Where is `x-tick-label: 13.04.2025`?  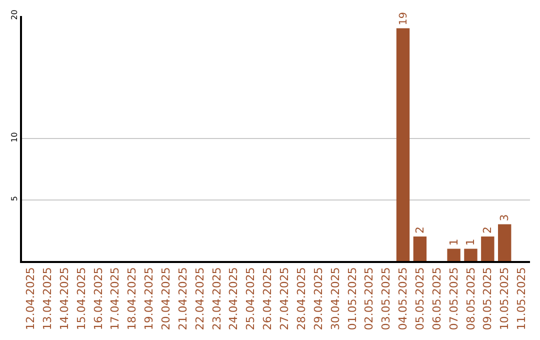
x-tick-label: 13.04.2025 is located at coordinates (47, 298).